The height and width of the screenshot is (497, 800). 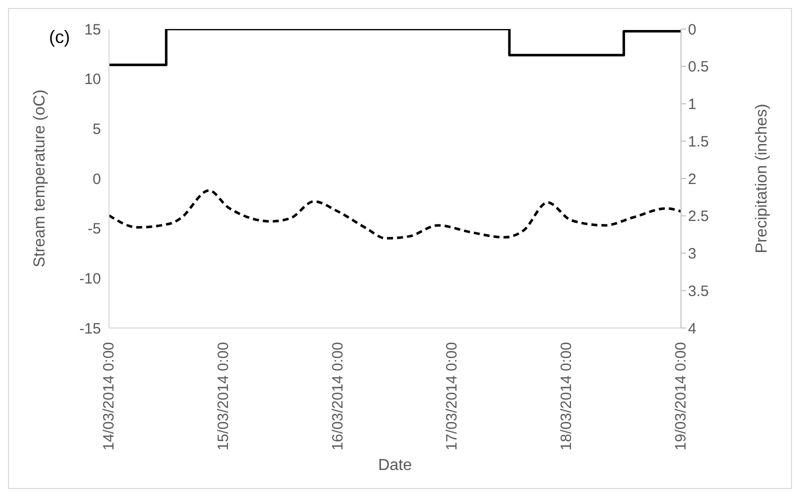 I want to click on y2-tick-label: 2, so click(x=692, y=179).